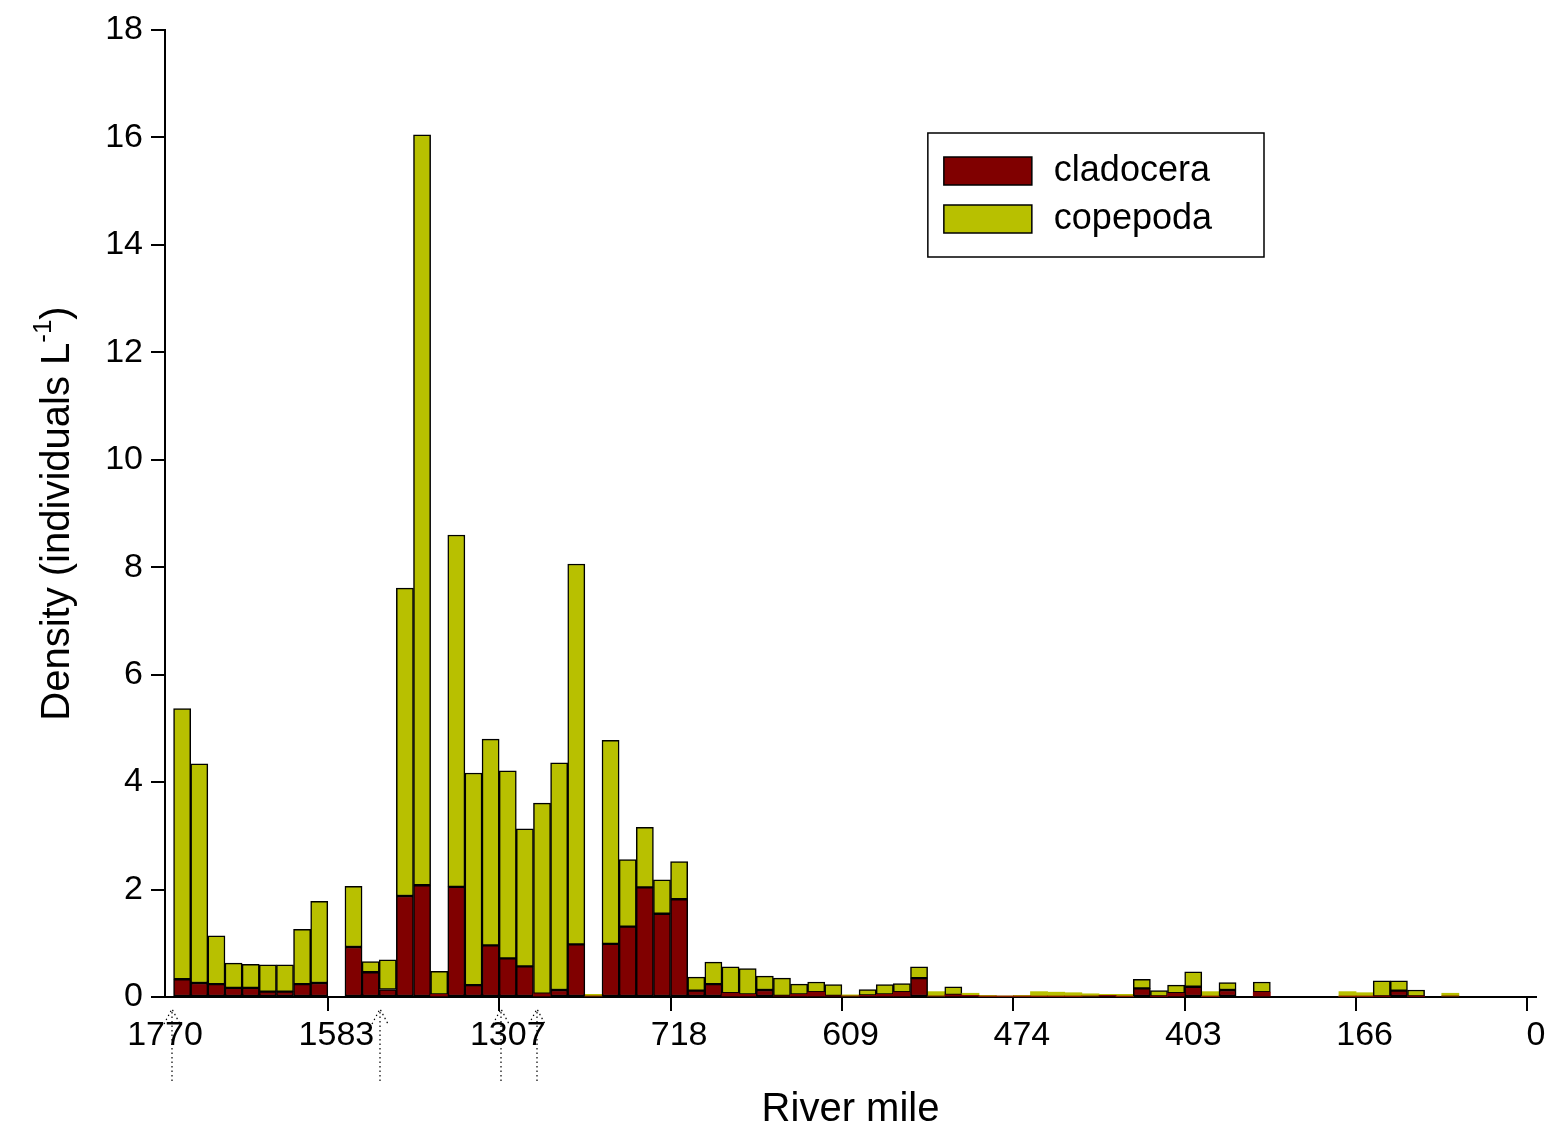  What do you see at coordinates (1022, 1032) in the screenshot?
I see `x-tick-label: 474` at bounding box center [1022, 1032].